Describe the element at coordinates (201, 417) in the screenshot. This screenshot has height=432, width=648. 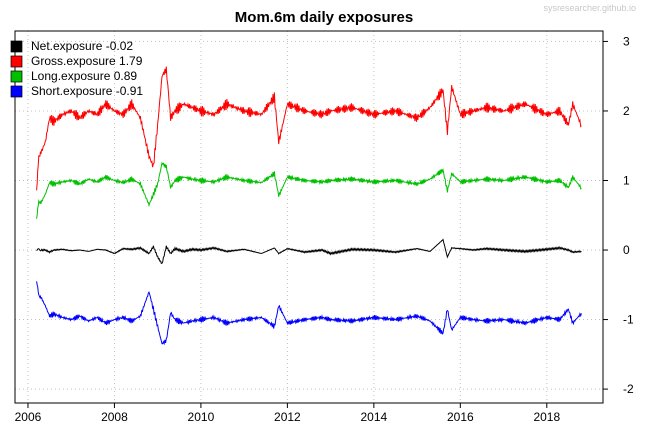
I see `x-tick-label: 2010` at that location.